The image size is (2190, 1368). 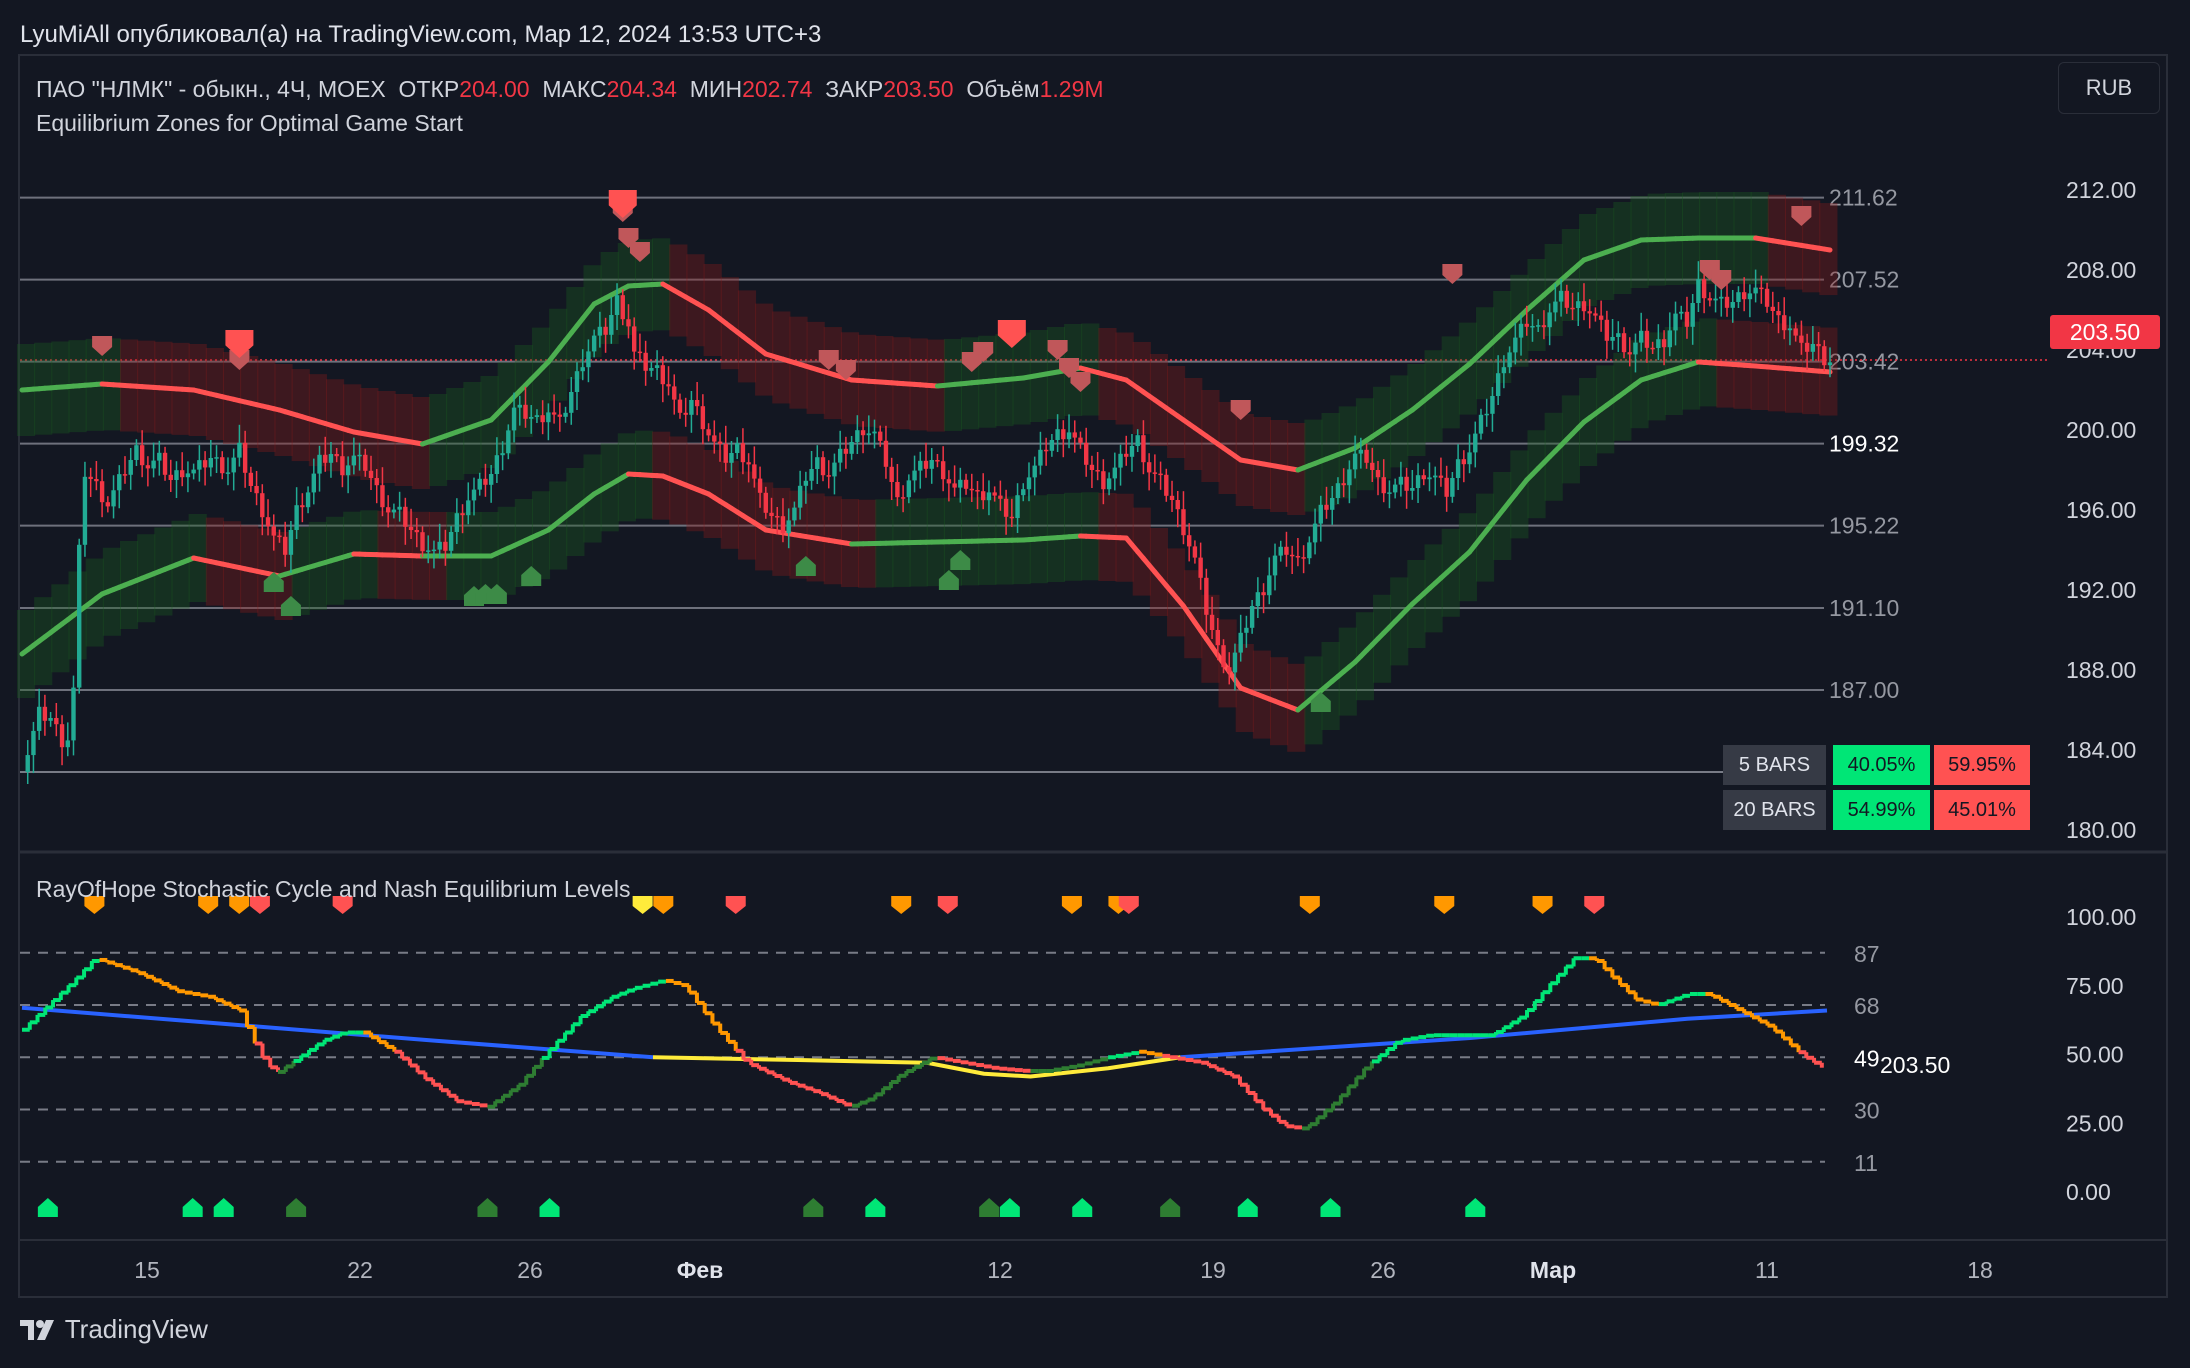 What do you see at coordinates (1867, 1006) in the screenshot?
I see `osc-level-label: 68` at bounding box center [1867, 1006].